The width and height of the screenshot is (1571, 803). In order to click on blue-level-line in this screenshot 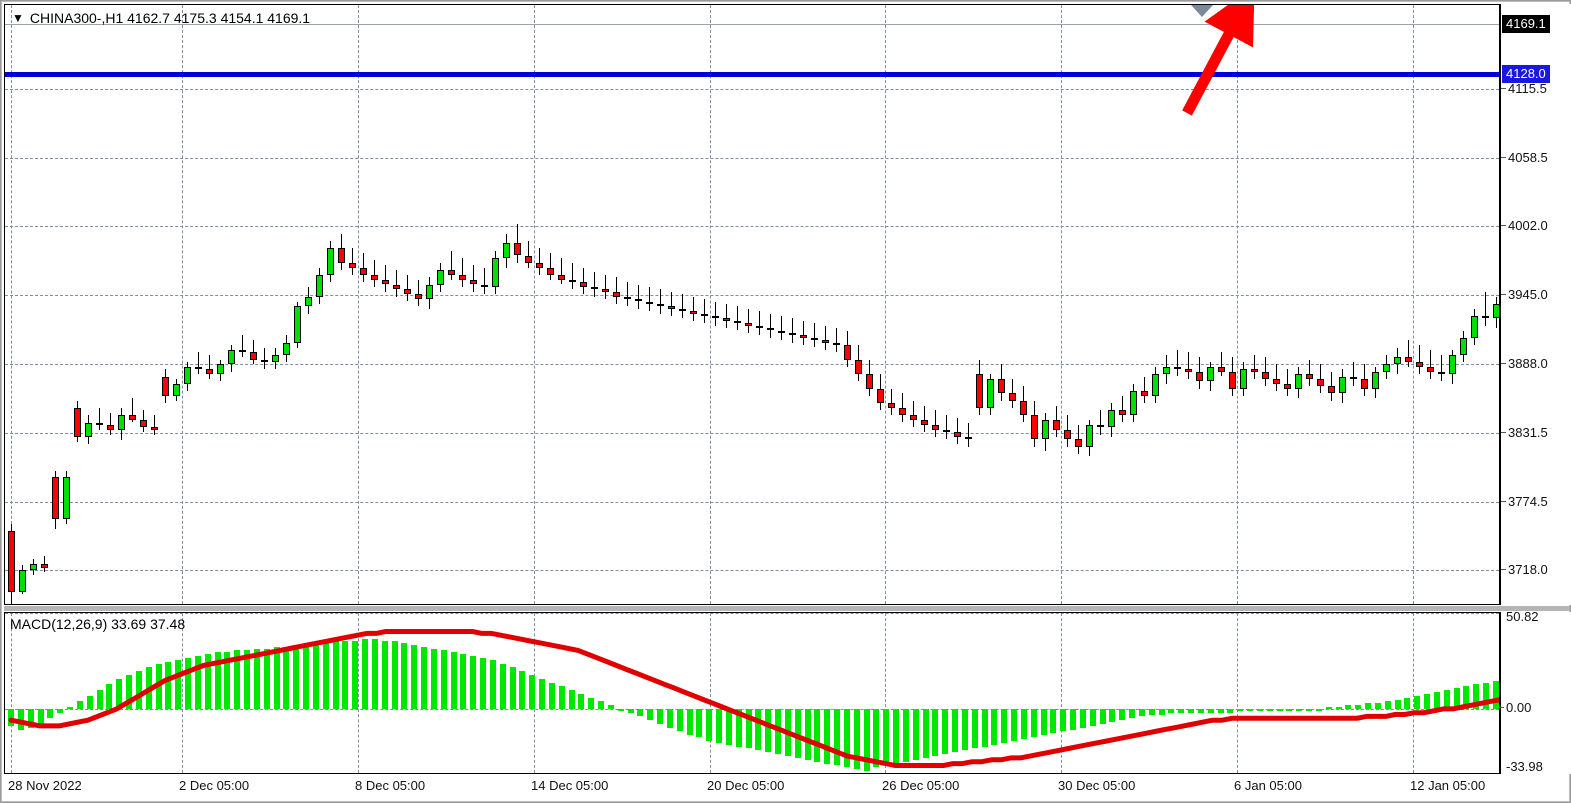, I will do `click(752, 74)`.